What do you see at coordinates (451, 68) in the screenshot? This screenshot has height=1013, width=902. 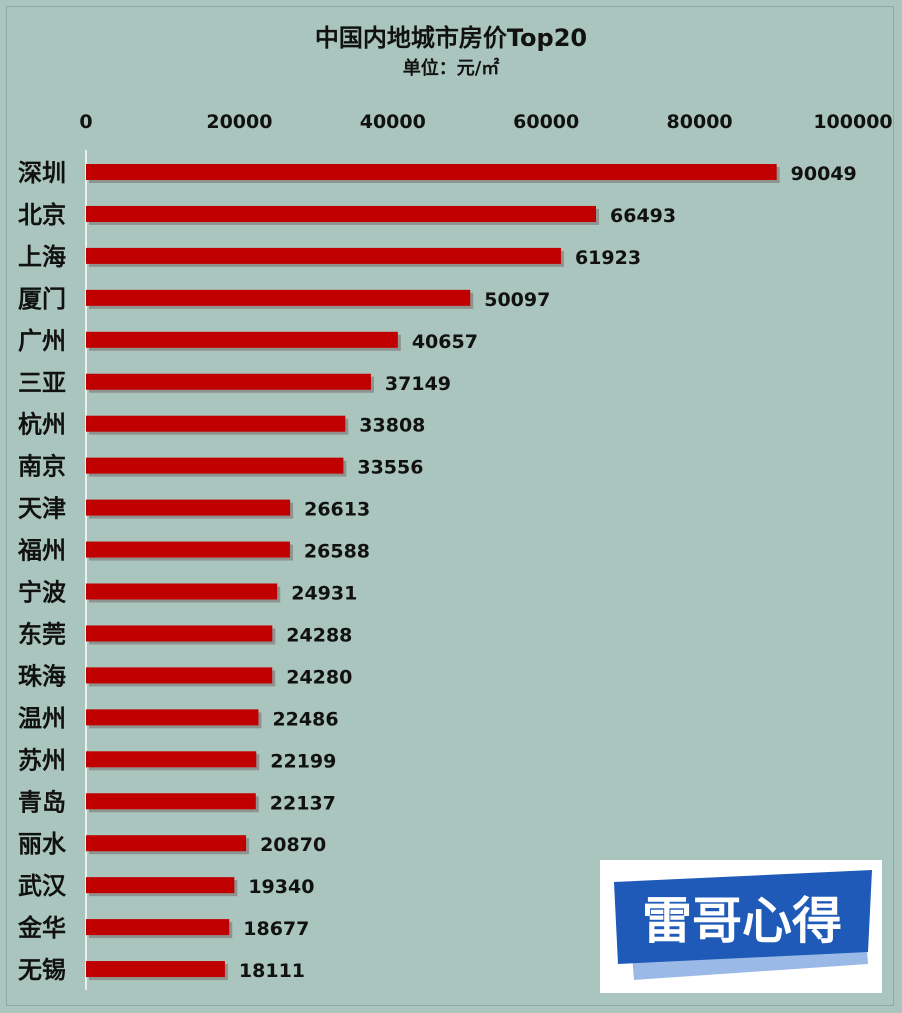 I see `chart-subtitle: 单位：元/㎡` at bounding box center [451, 68].